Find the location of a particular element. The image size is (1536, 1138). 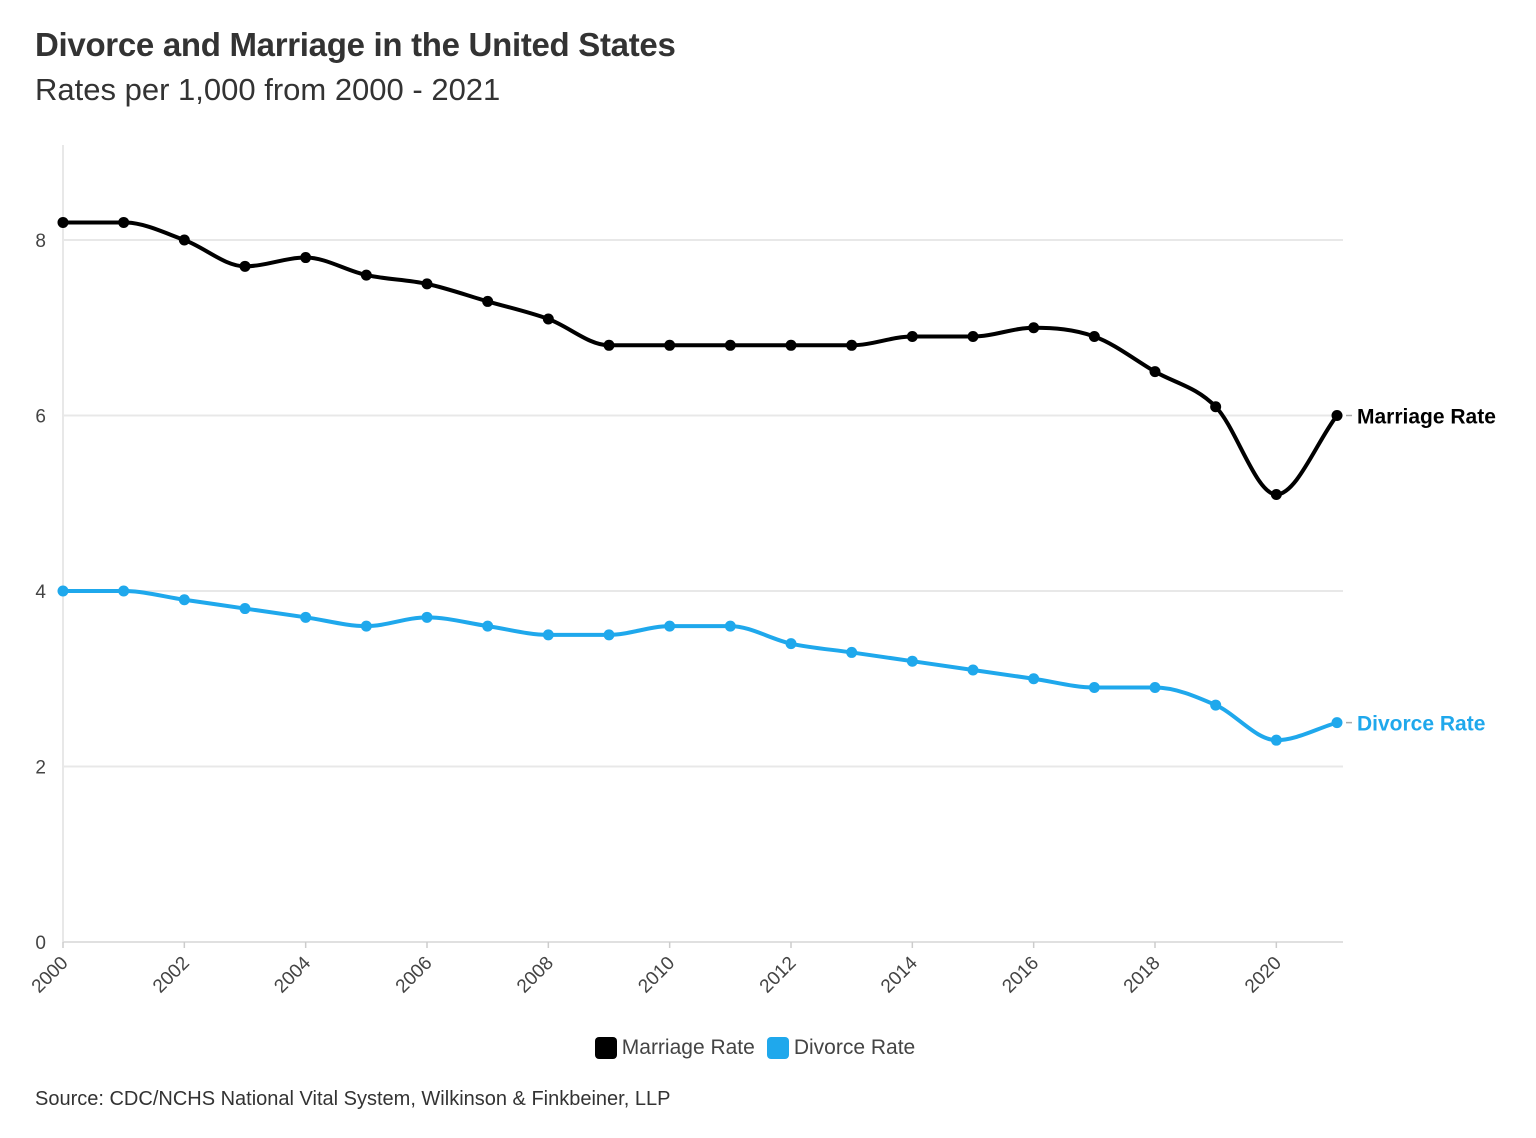

x-tick-label: 2004 is located at coordinates (292, 974).